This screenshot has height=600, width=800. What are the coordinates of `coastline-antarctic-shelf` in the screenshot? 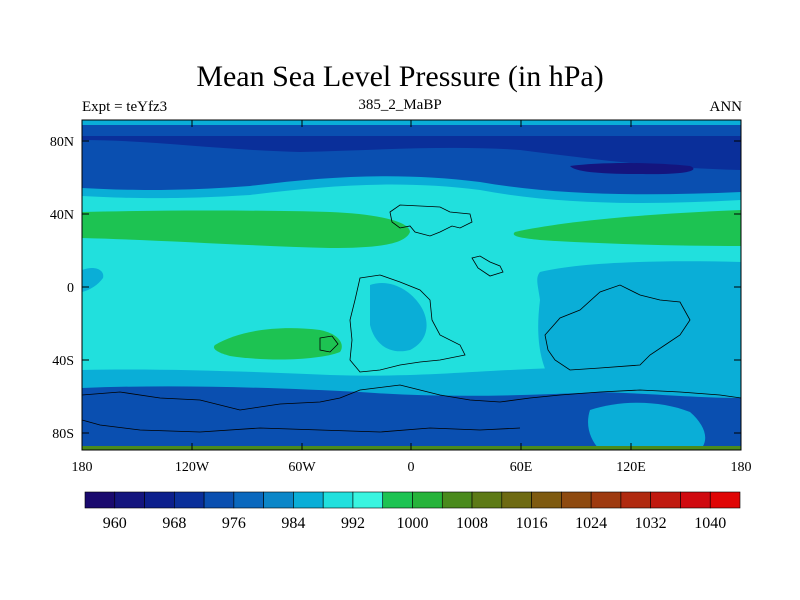 It's located at (301, 426).